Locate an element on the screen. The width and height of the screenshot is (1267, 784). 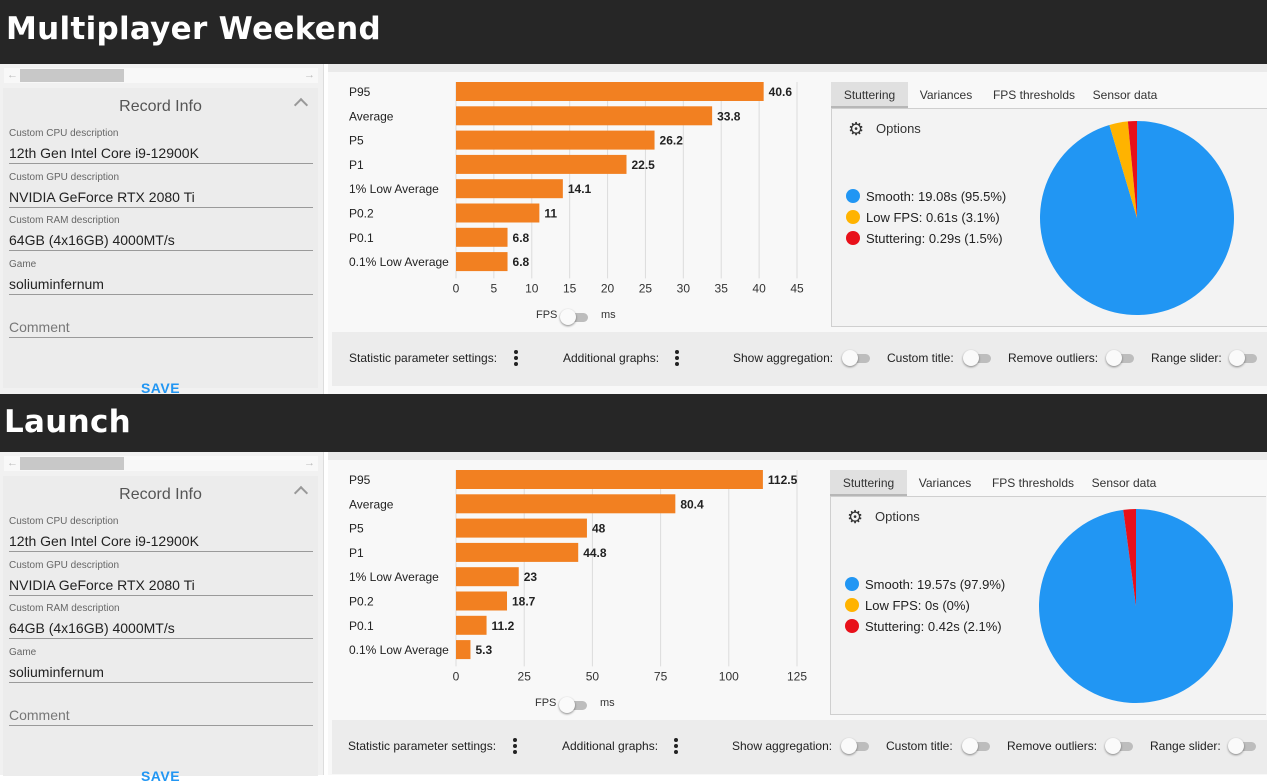
bar-value-label: 14.1 is located at coordinates (580, 189).